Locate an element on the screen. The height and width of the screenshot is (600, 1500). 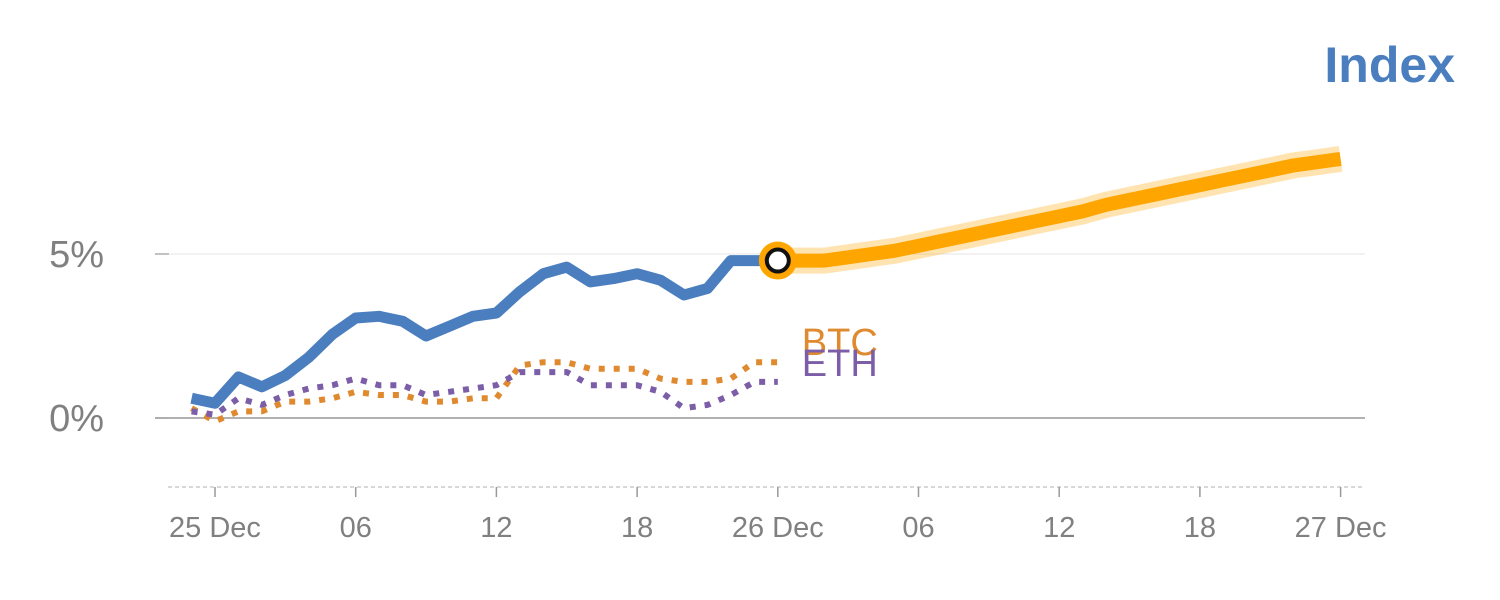
series-line-index is located at coordinates (484, 332).